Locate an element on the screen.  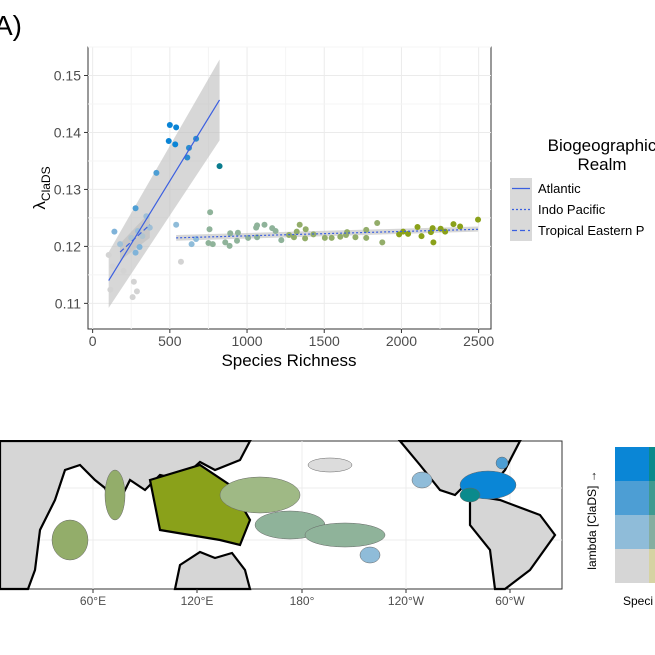
x-tick-label: 1500 is located at coordinates (324, 341).